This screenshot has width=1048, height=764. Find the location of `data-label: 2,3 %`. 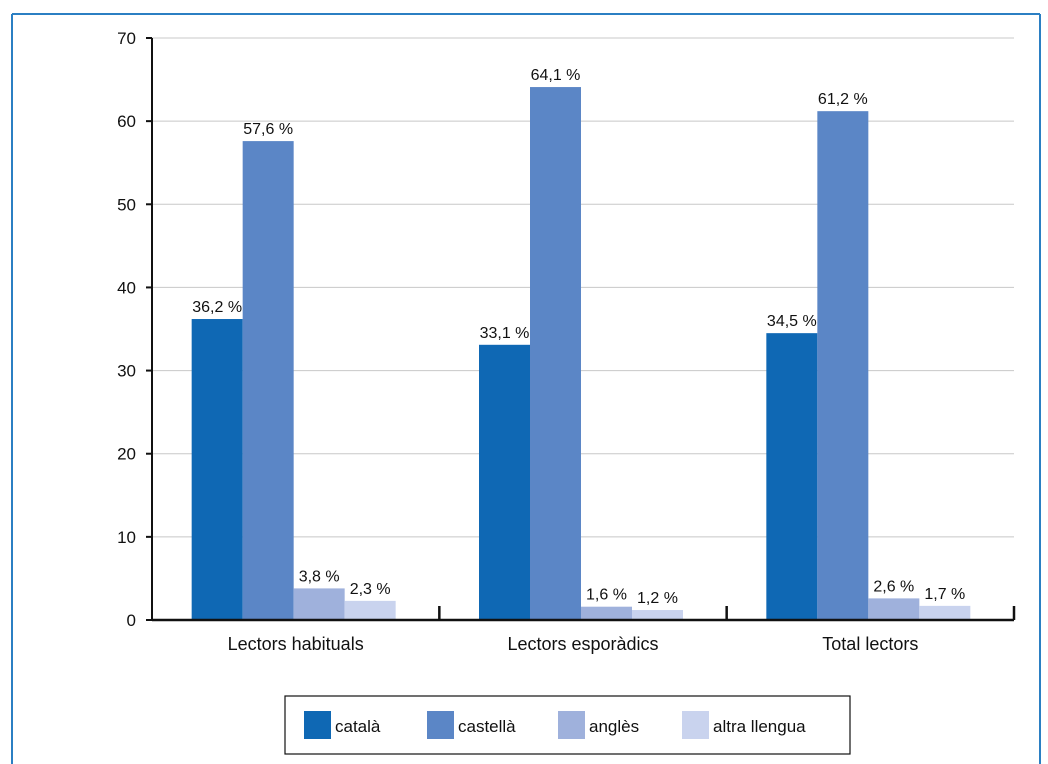

data-label: 2,3 % is located at coordinates (370, 589).